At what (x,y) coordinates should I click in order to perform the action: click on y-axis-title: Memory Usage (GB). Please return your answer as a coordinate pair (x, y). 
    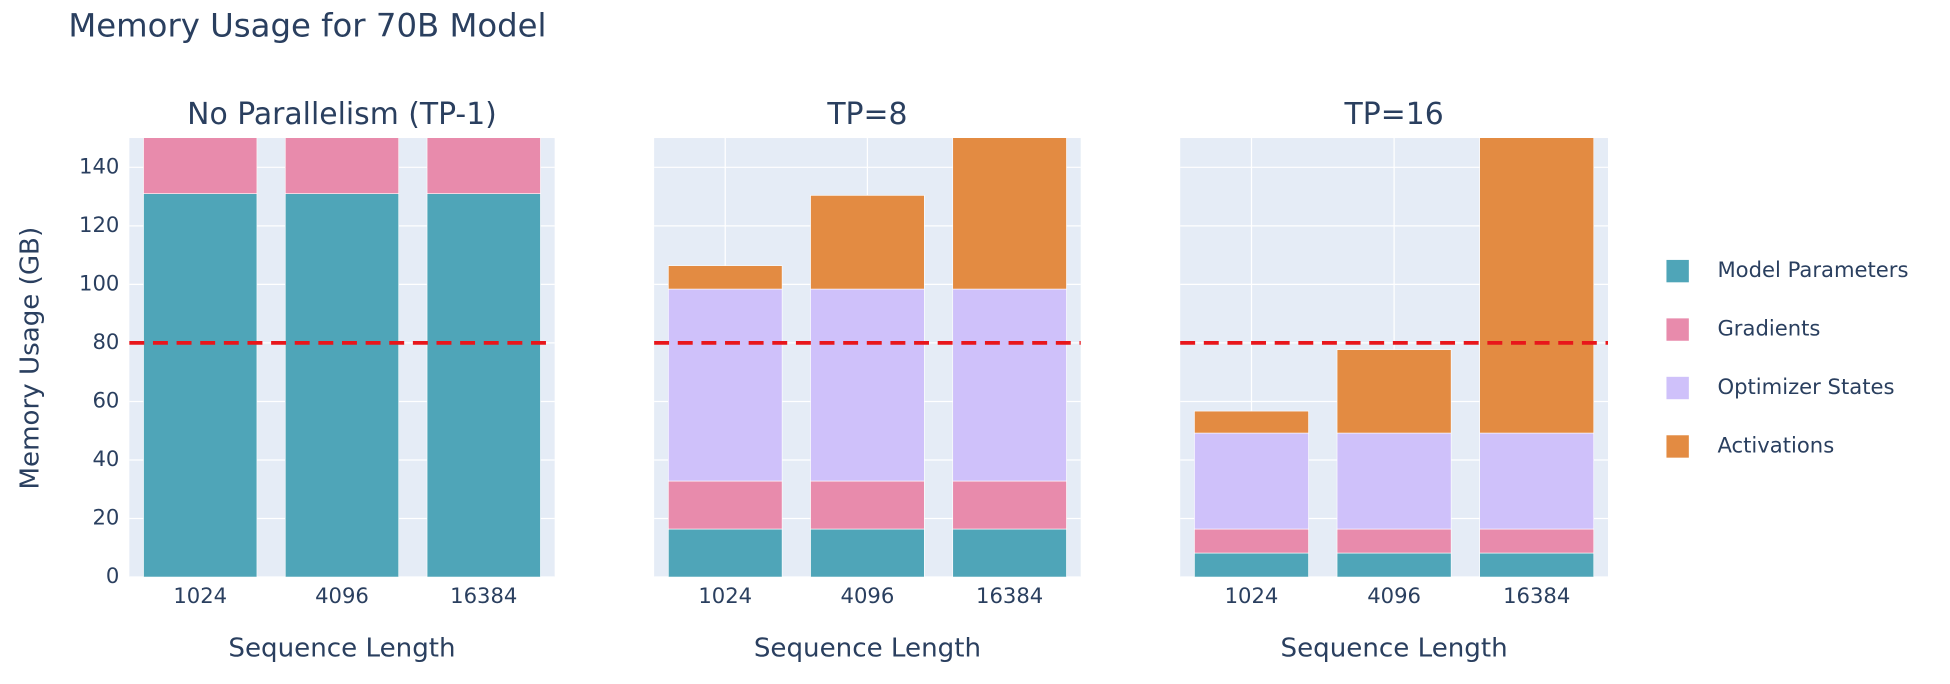
    Looking at the image, I should click on (31, 358).